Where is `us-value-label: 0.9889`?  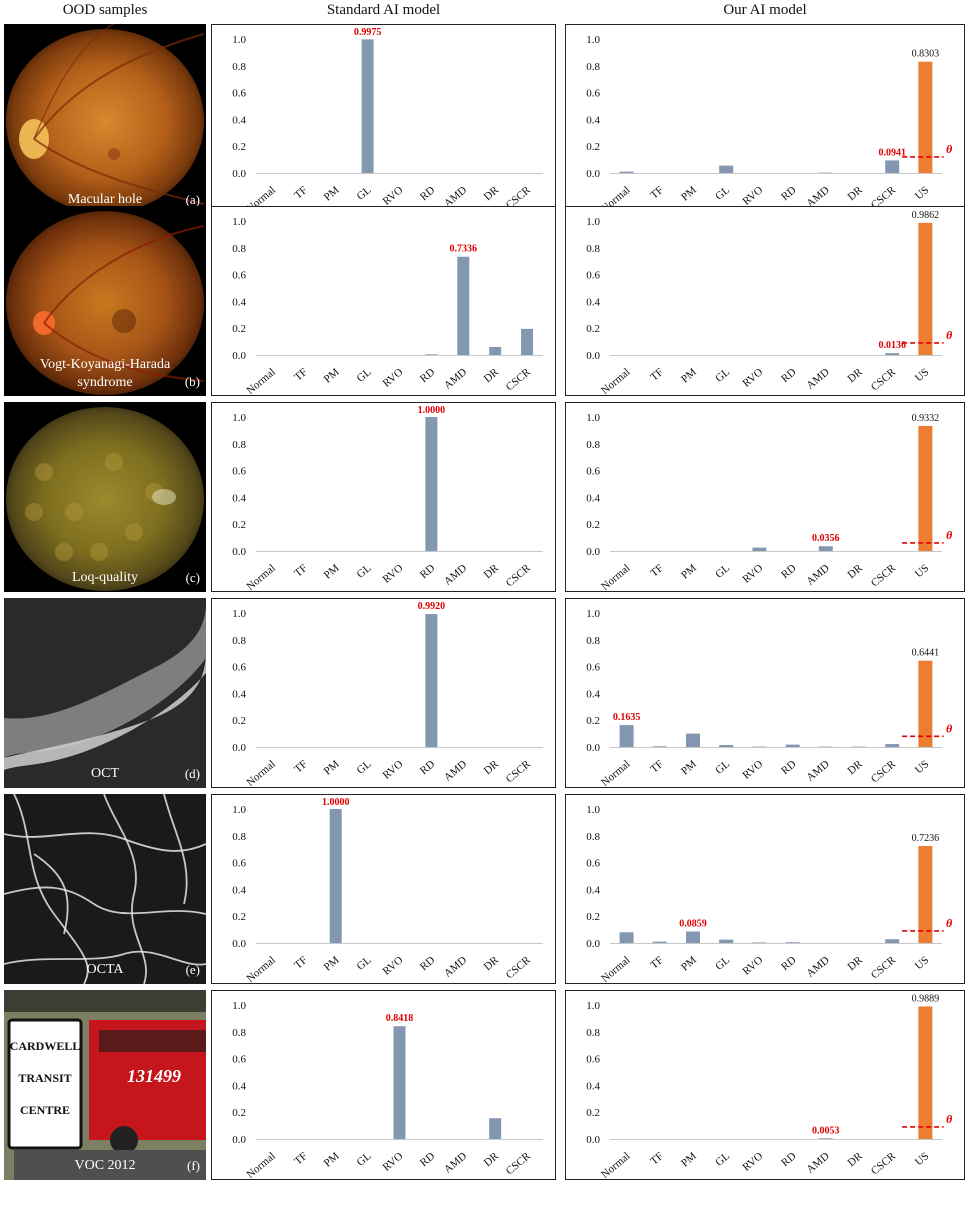 us-value-label: 0.9889 is located at coordinates (926, 998).